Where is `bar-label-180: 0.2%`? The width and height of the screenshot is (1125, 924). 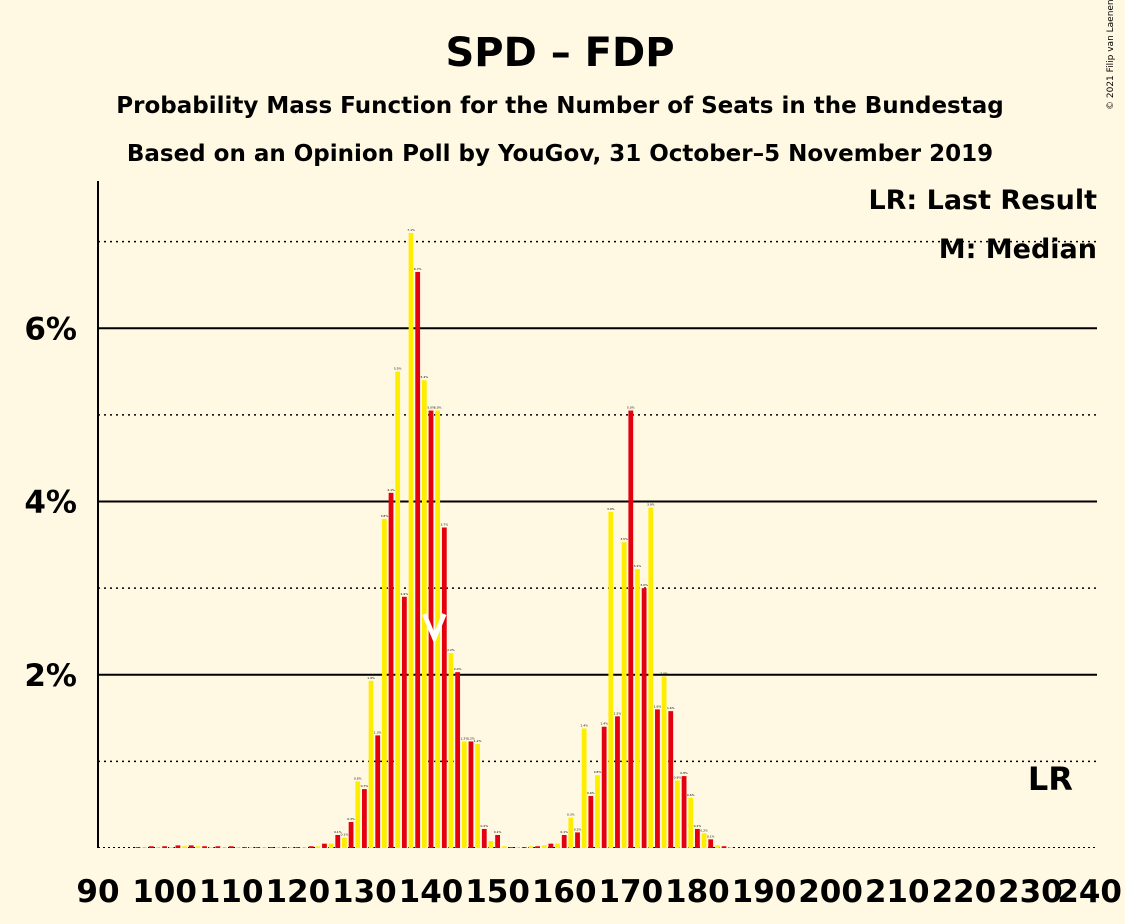
bar-label-180: 0.2% is located at coordinates (698, 826).